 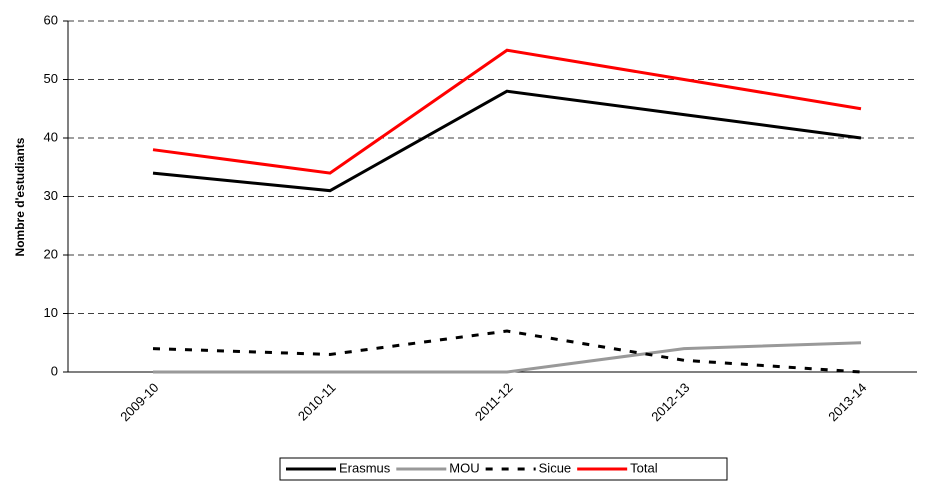 I want to click on x-tick-label: 2009-10, so click(x=139, y=402).